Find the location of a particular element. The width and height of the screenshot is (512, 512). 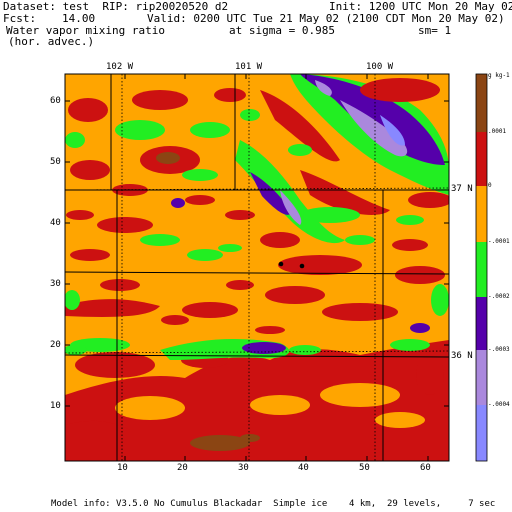

y-tick-label: 50 is located at coordinates (55, 162).